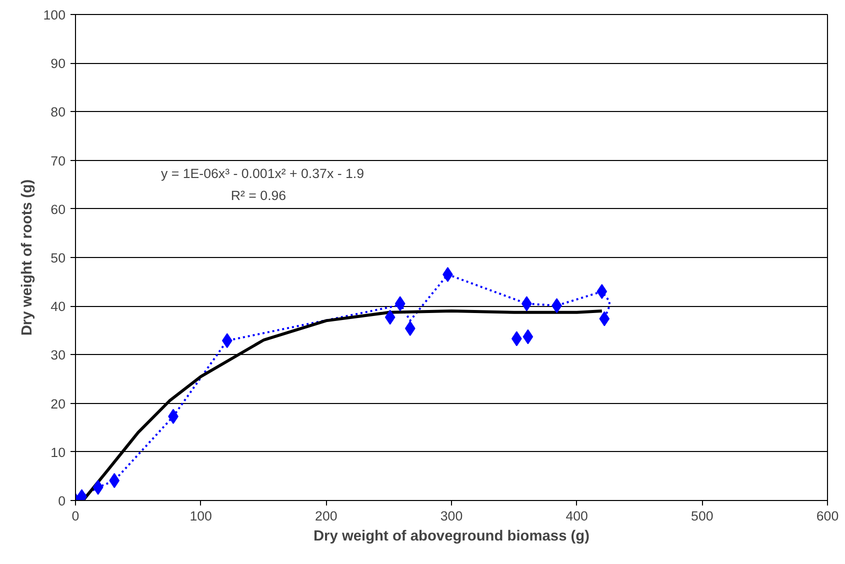 The width and height of the screenshot is (845, 564). What do you see at coordinates (451, 536) in the screenshot?
I see `x-axis-title: Dry weight of aboveground biomass (g)` at bounding box center [451, 536].